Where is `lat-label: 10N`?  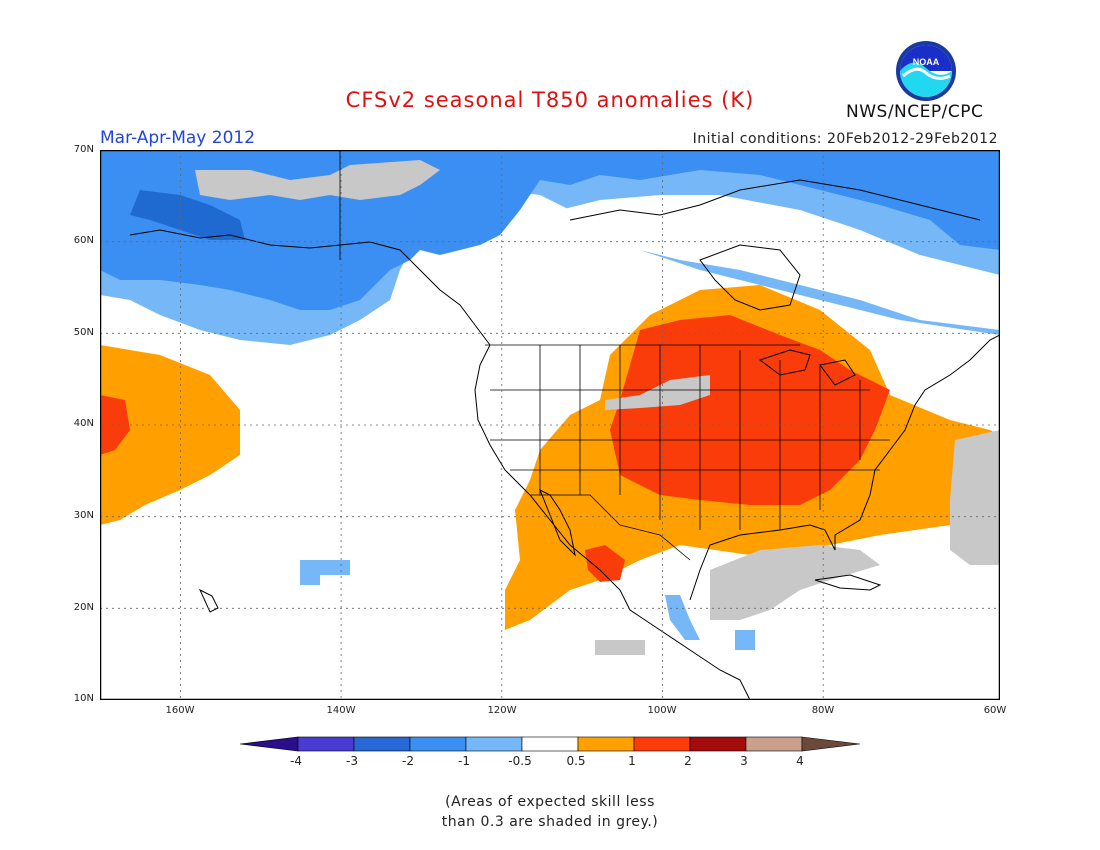 lat-label: 10N is located at coordinates (83, 698).